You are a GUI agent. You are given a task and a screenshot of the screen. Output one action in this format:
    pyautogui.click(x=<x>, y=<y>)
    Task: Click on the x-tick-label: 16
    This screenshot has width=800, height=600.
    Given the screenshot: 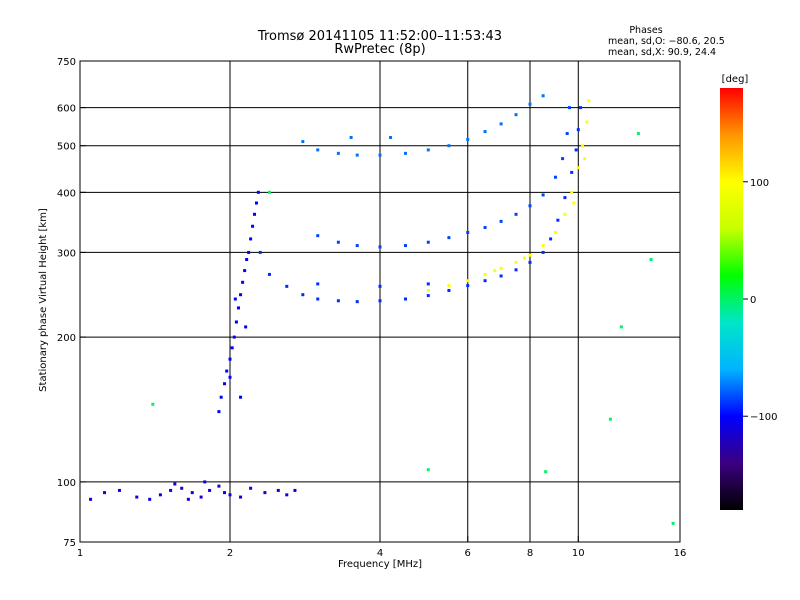 What is the action you would take?
    pyautogui.click(x=680, y=553)
    